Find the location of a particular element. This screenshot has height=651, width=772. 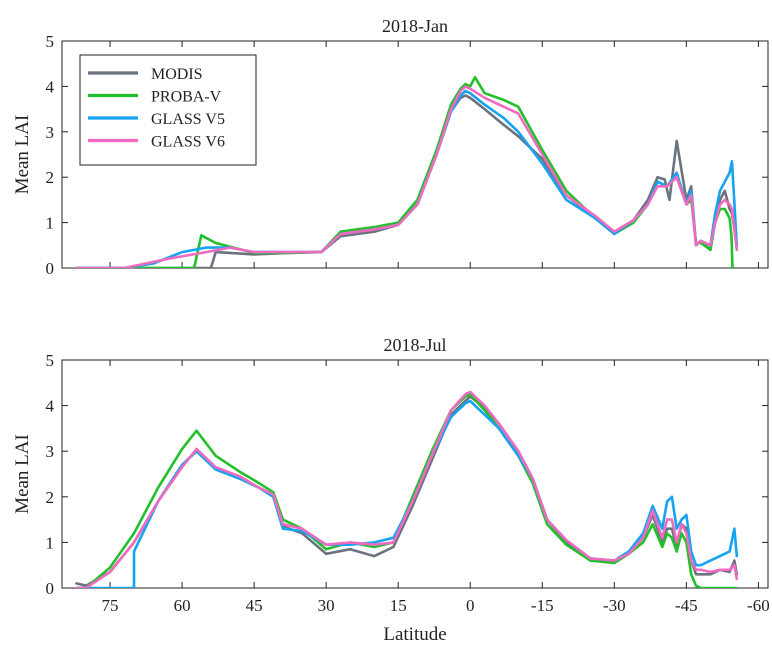

legend-label: MODIS is located at coordinates (177, 74).